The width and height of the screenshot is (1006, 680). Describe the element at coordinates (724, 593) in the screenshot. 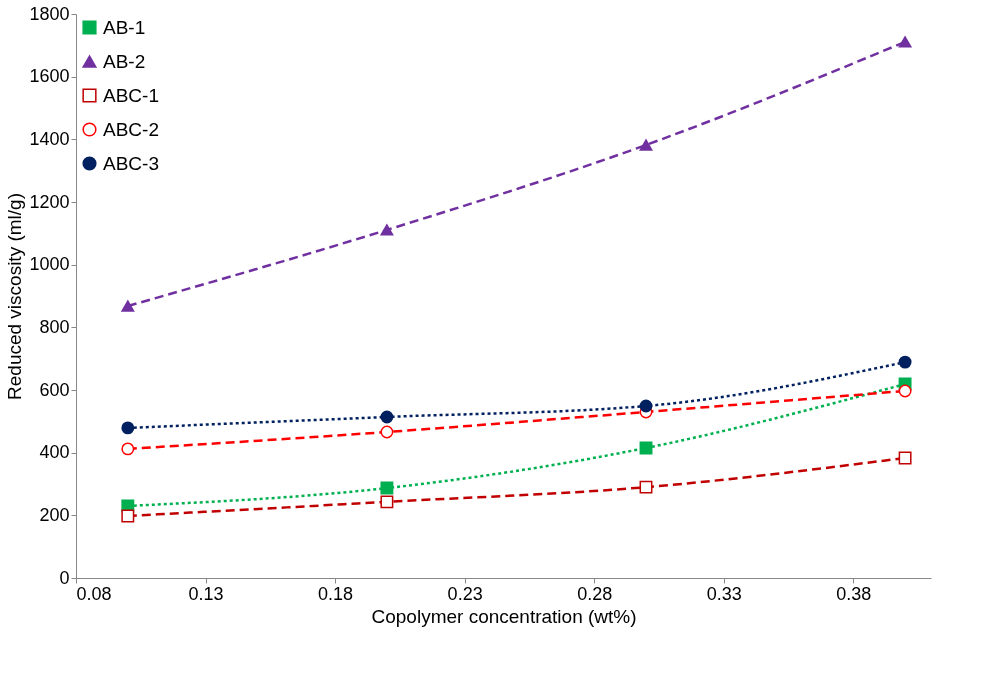

I see `x-tick-label: 0.33` at that location.